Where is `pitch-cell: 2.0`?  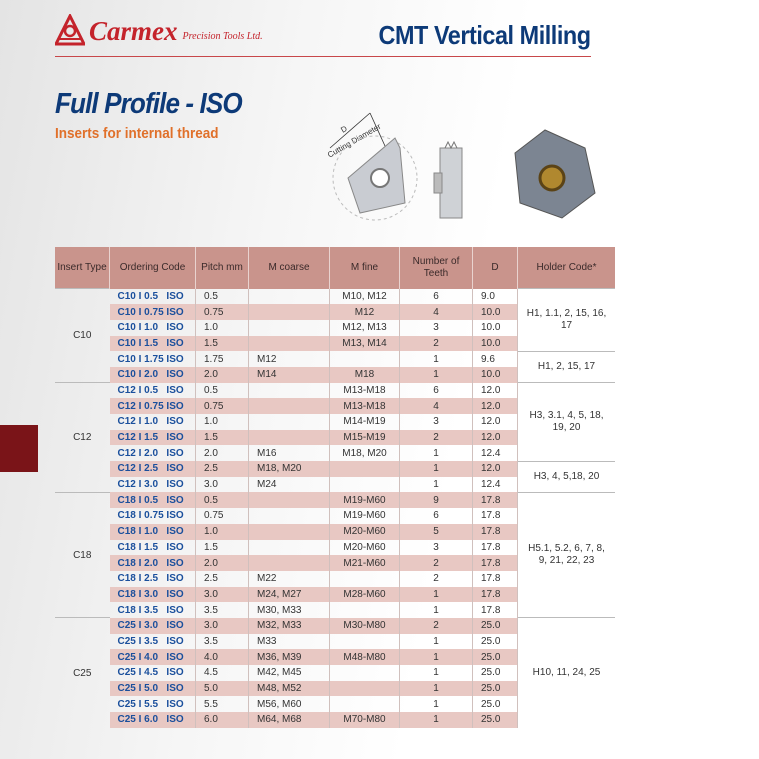 pitch-cell: 2.0 is located at coordinates (222, 453).